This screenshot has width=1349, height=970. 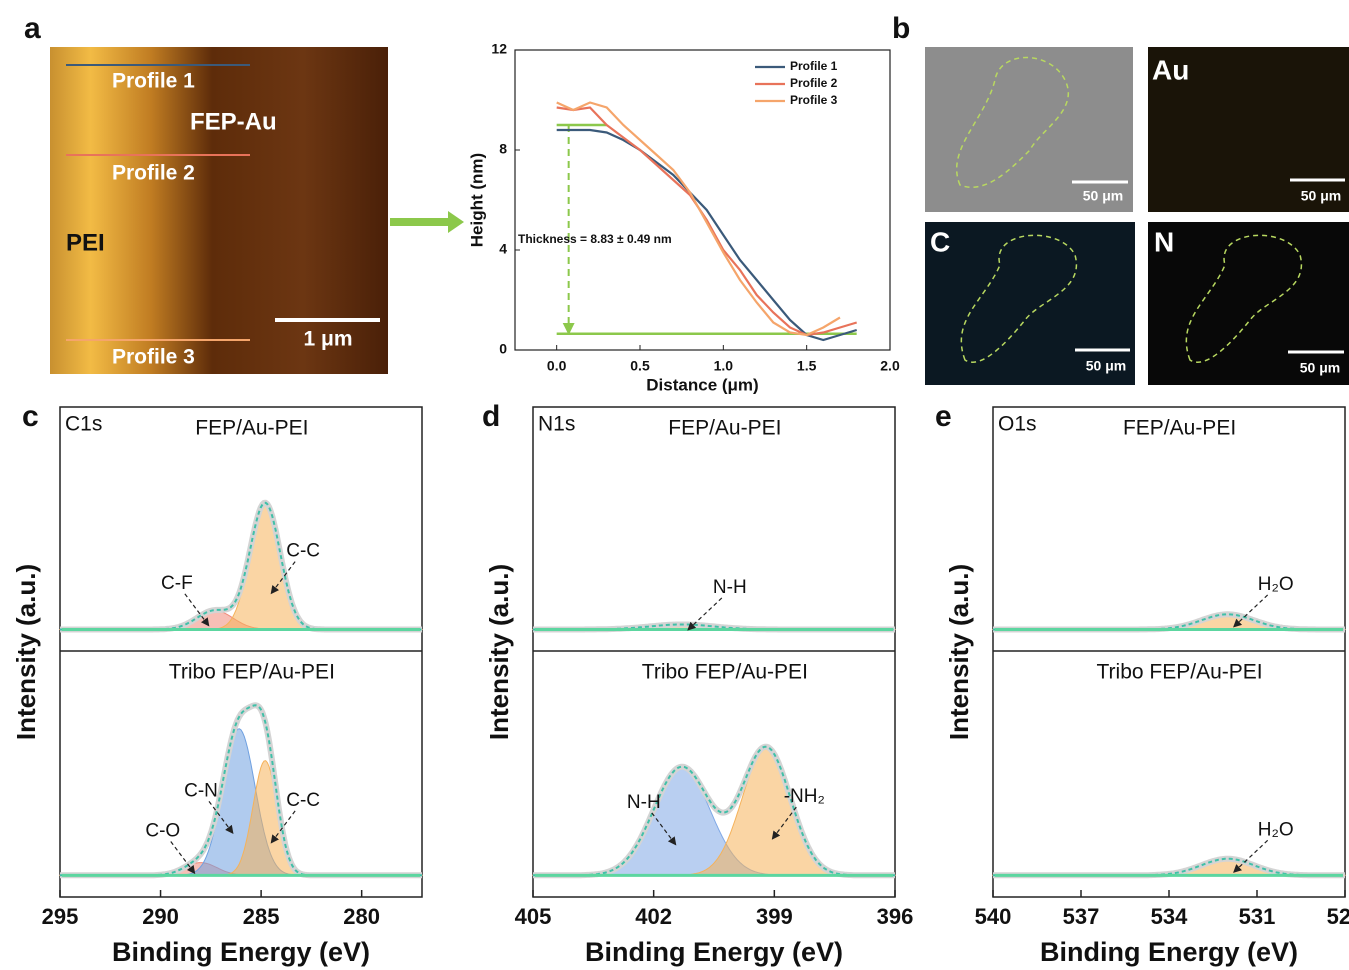 What do you see at coordinates (476, 200) in the screenshot?
I see `y-axis-label: Height (nm)` at bounding box center [476, 200].